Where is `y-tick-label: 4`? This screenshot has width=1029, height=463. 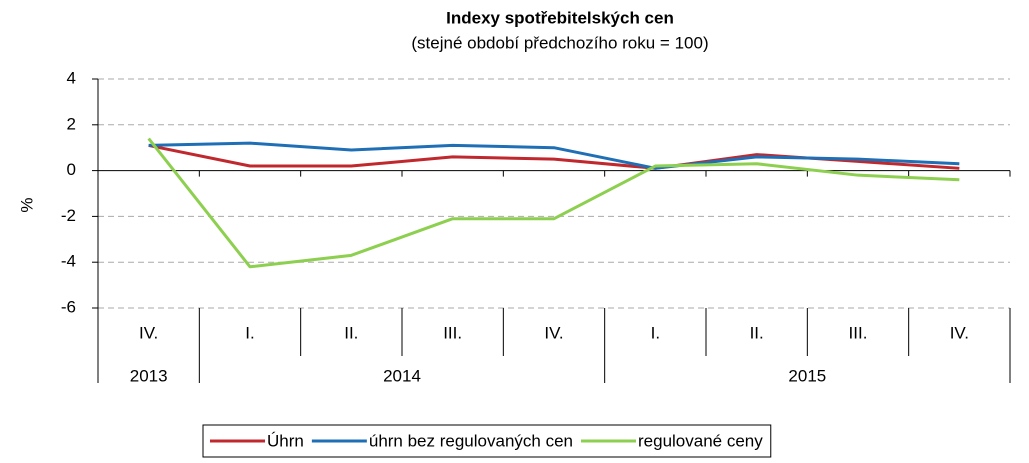
y-tick-label: 4 is located at coordinates (71, 77).